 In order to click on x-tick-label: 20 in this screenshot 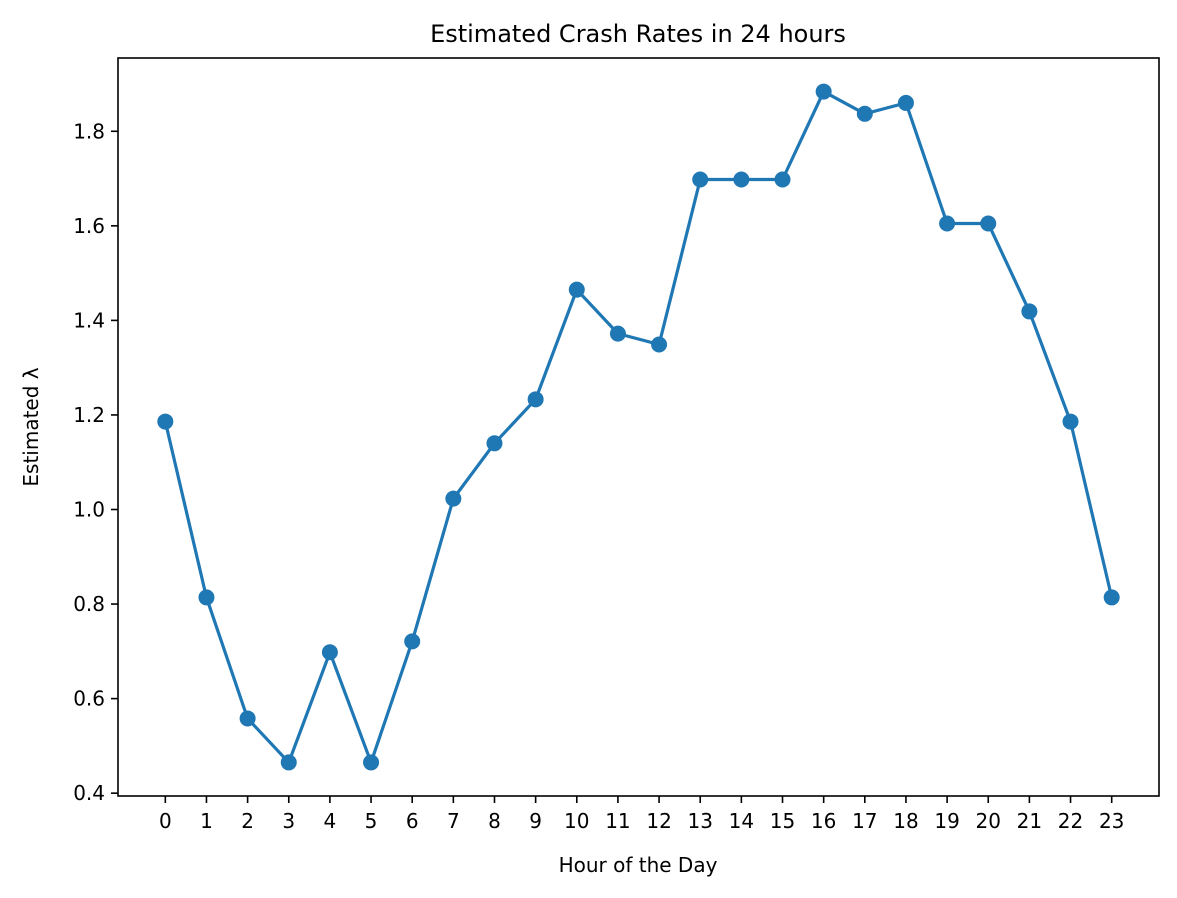, I will do `click(988, 821)`.